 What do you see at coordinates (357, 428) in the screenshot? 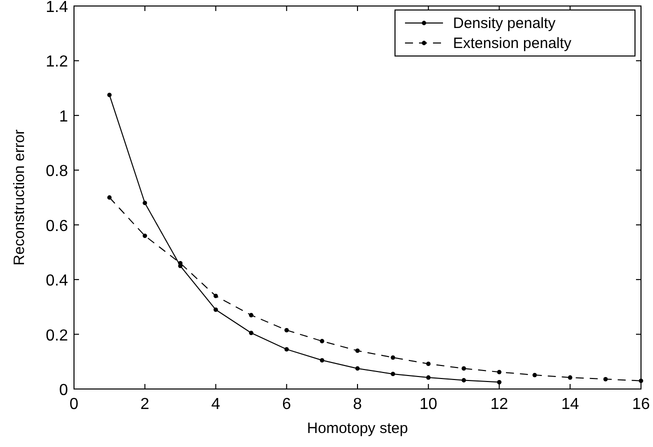
I see `x-axis-title: Homotopy step` at bounding box center [357, 428].